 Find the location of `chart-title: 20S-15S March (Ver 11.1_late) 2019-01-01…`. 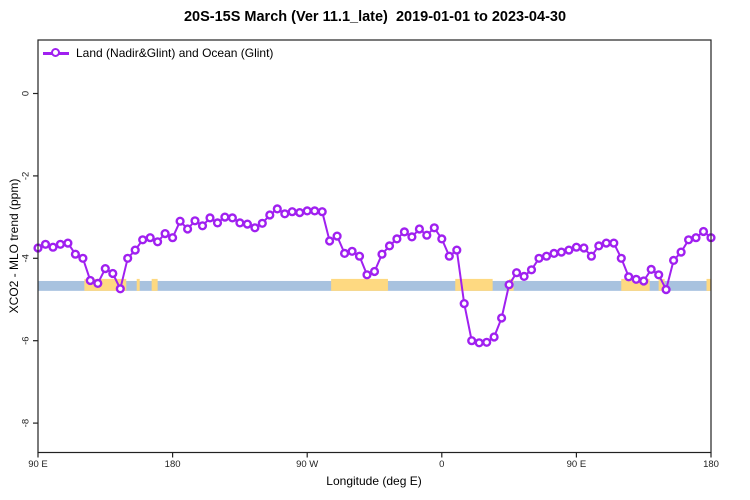

chart-title: 20S-15S March (Ver 11.1_late) 2019-01-01… is located at coordinates (375, 17).